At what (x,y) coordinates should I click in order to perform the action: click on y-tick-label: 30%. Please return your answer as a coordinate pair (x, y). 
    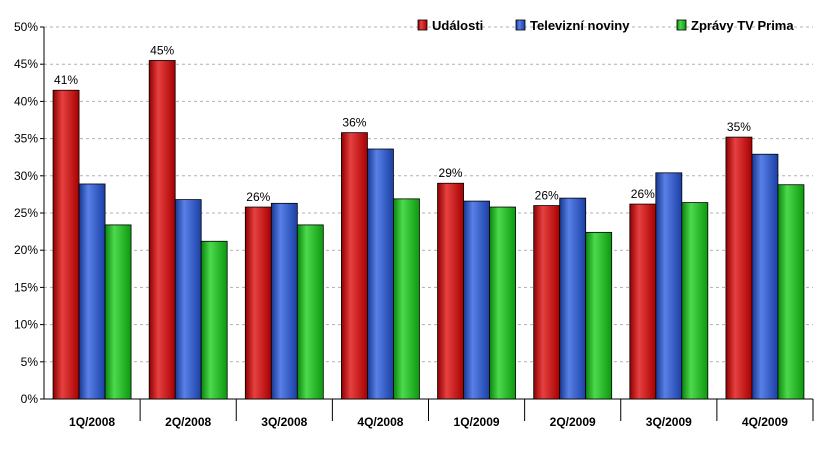
    Looking at the image, I should click on (26, 176).